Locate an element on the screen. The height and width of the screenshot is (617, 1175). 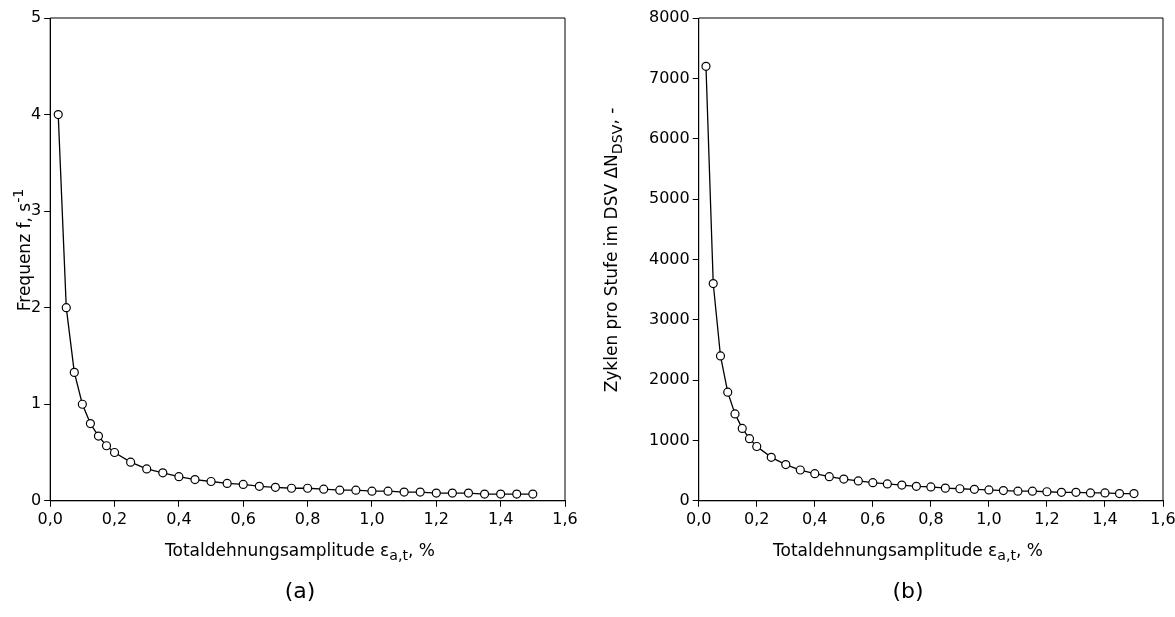
y-tick-label: 2 is located at coordinates (36, 306).